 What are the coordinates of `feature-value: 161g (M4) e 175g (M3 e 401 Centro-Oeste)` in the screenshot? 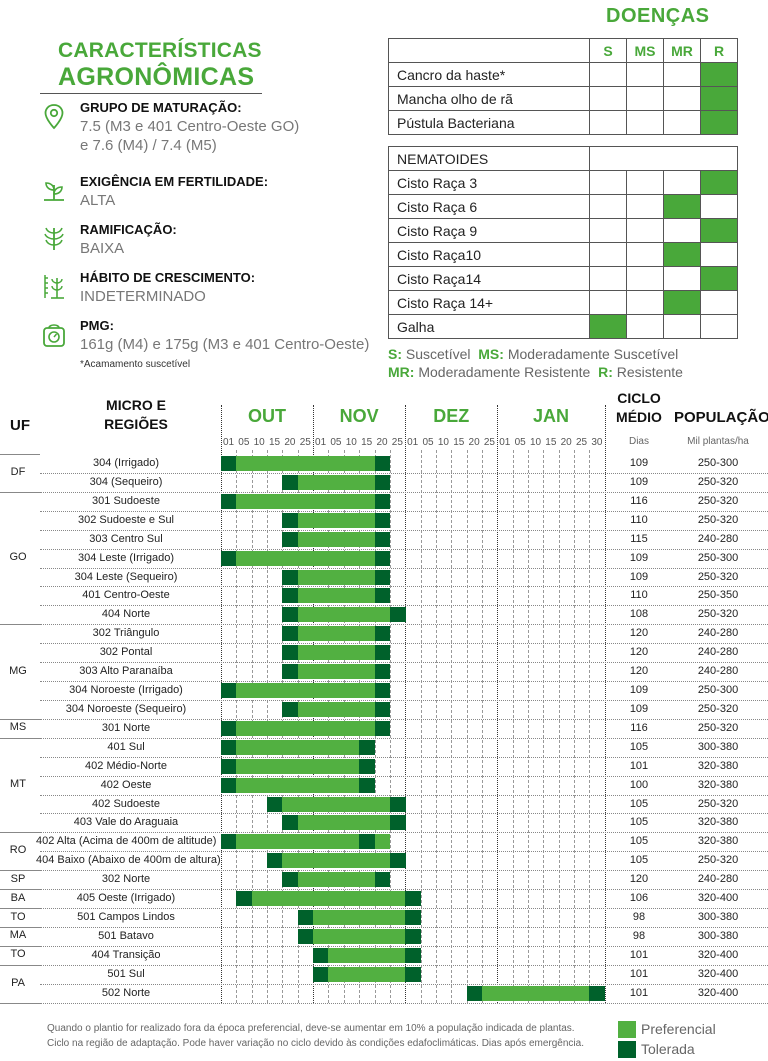 It's located at (225, 344).